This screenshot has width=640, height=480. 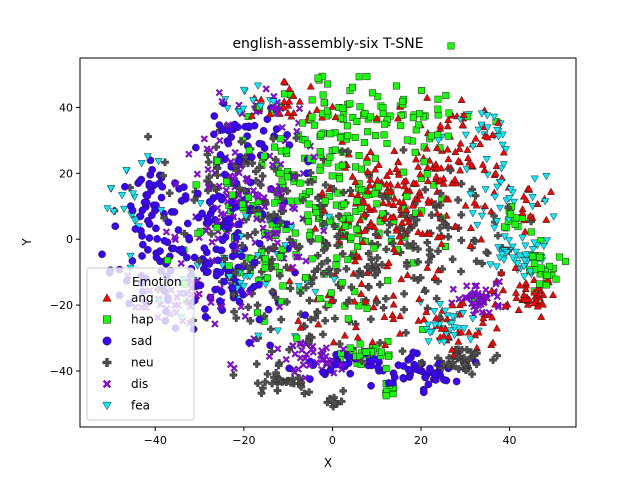 I want to click on legend-label-fea: fea, so click(x=140, y=406).